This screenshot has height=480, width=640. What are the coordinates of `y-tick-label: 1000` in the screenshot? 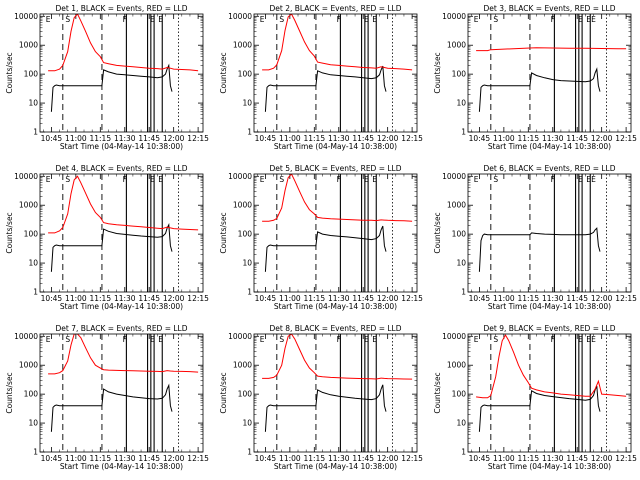 It's located at (456, 365).